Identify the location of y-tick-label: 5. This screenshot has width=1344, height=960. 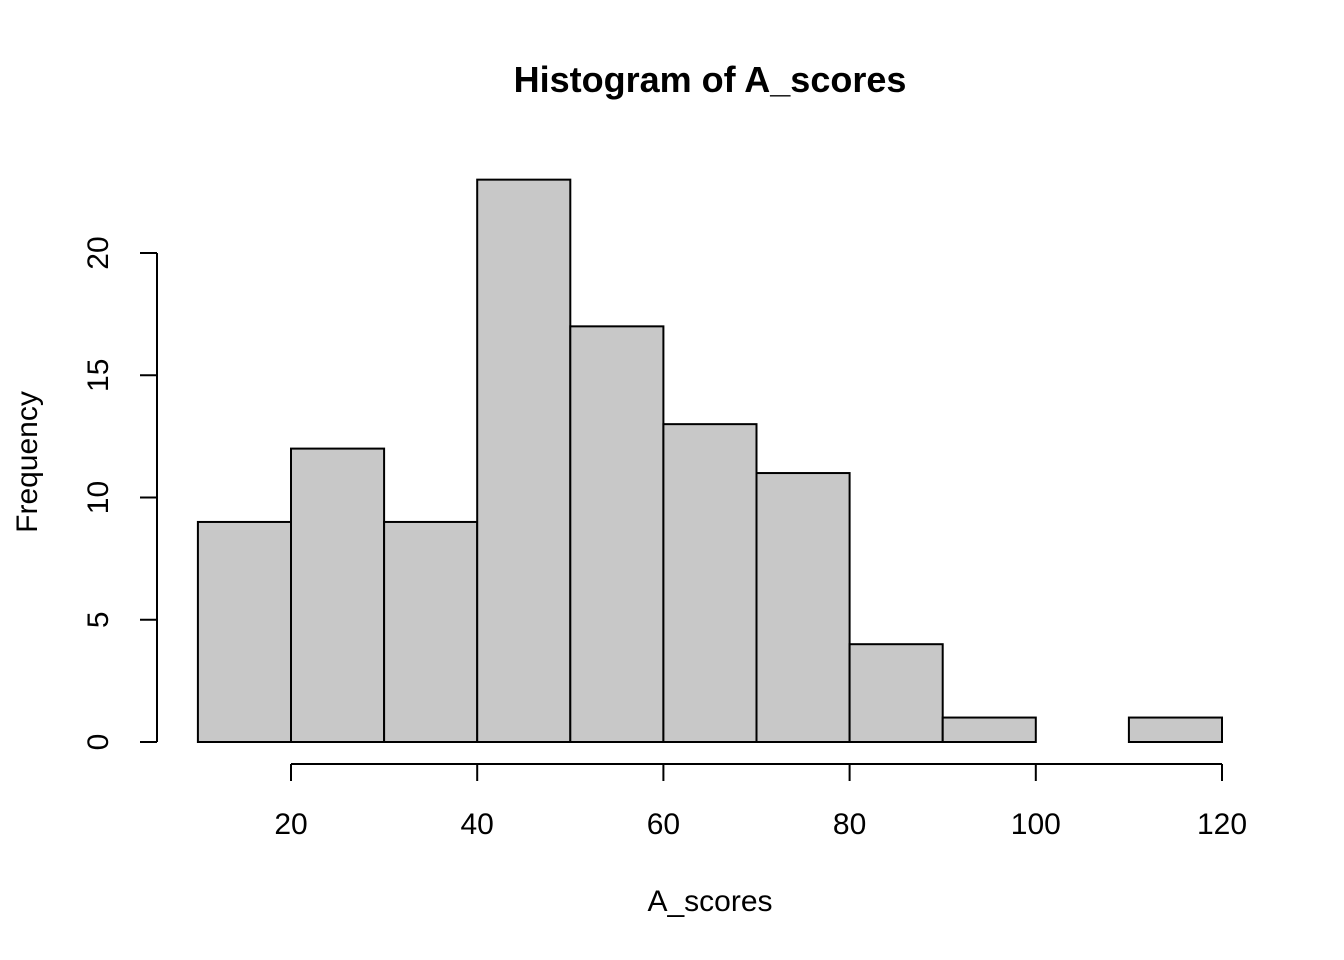
(98, 619).